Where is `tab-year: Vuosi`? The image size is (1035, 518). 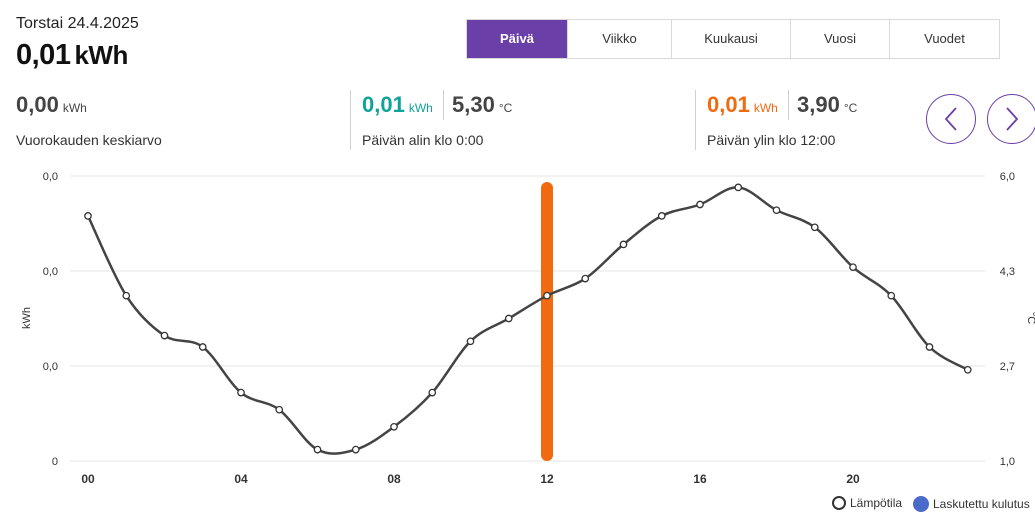 tab-year: Vuosi is located at coordinates (839, 39).